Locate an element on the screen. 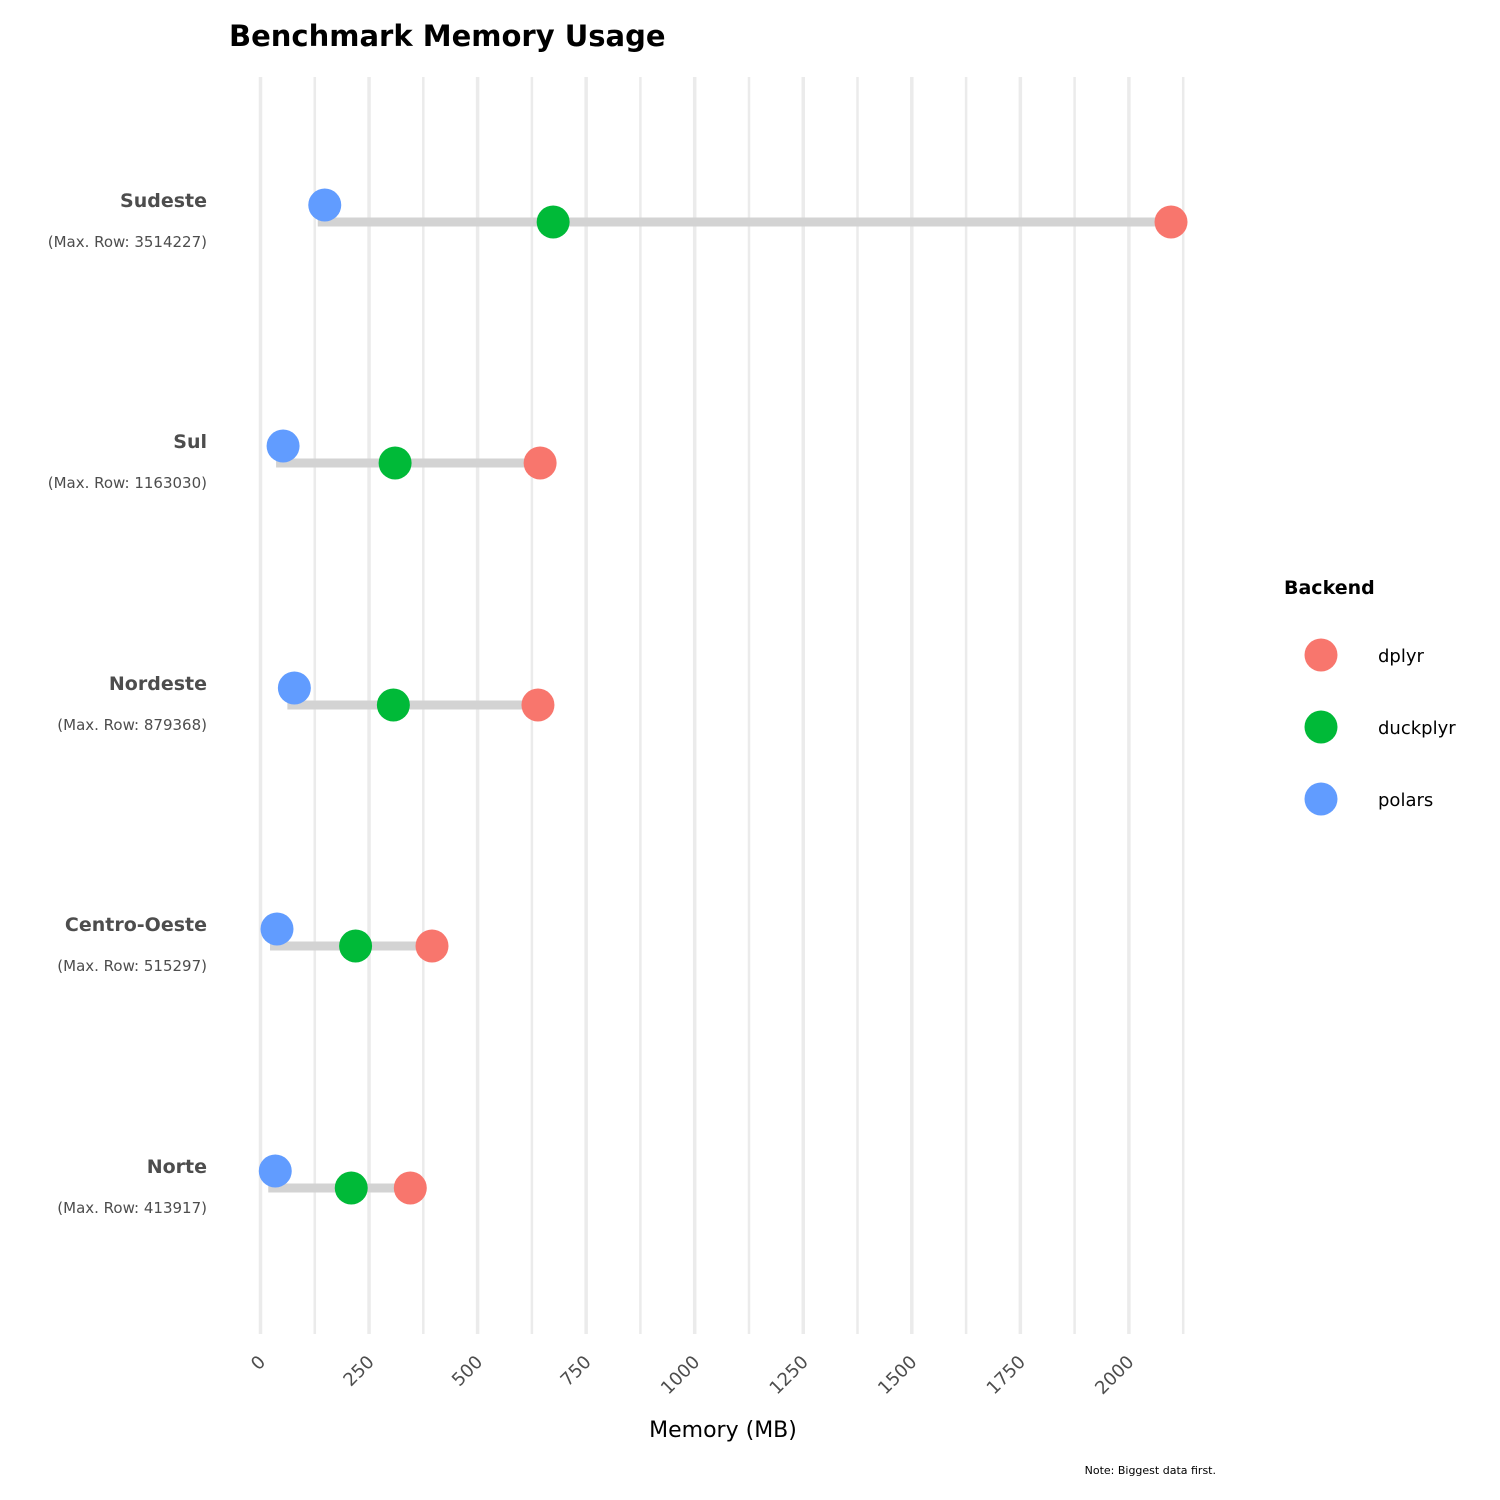 Image resolution: width=1500 pixels, height=1500 pixels. x-tick-label: 500 is located at coordinates (467, 1371).